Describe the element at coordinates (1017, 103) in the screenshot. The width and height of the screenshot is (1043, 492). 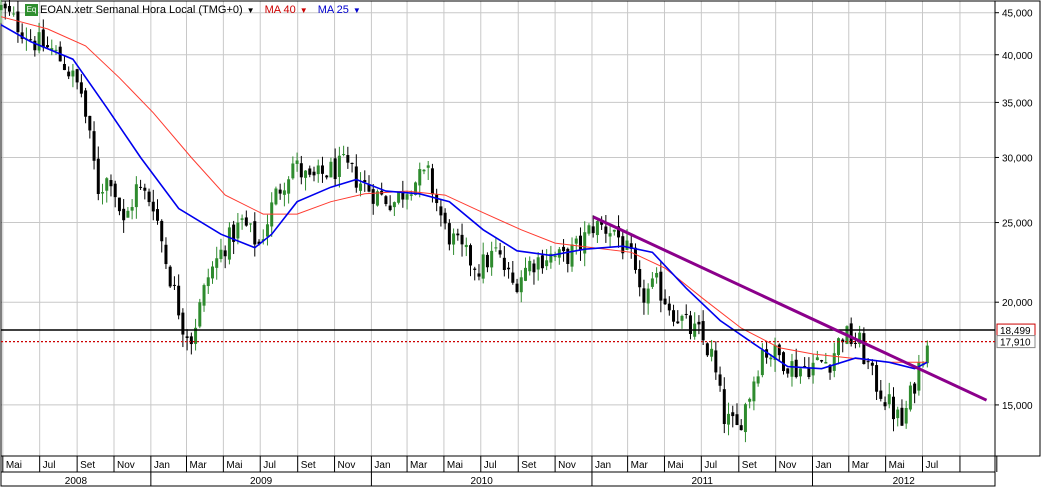
I see `y-tick-label: 35,000` at that location.